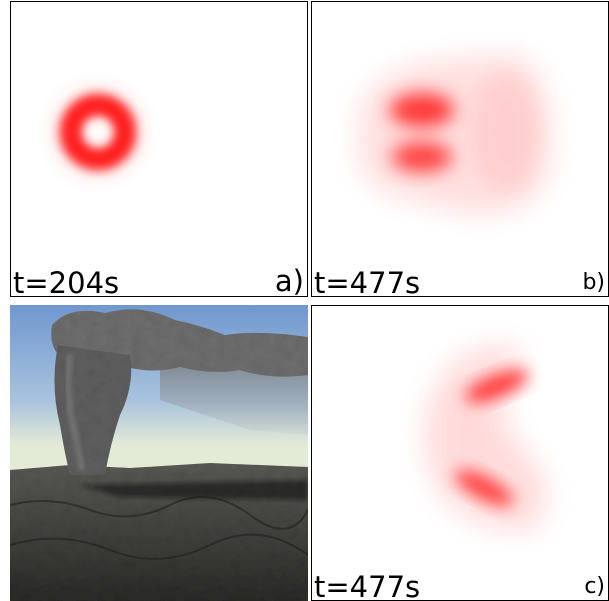 The width and height of the screenshot is (609, 601). Describe the element at coordinates (234, 397) in the screenshot. I see `ash-curtain` at that location.